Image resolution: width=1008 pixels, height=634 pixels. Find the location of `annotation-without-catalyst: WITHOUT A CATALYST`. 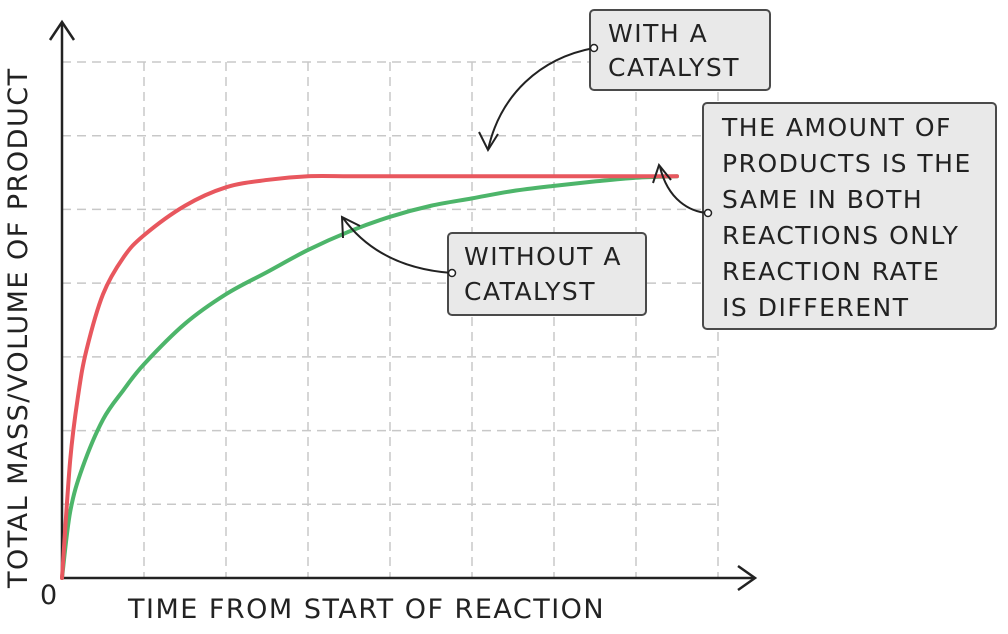

annotation-without-catalyst: WITHOUT A CATALYST is located at coordinates (493, 265).